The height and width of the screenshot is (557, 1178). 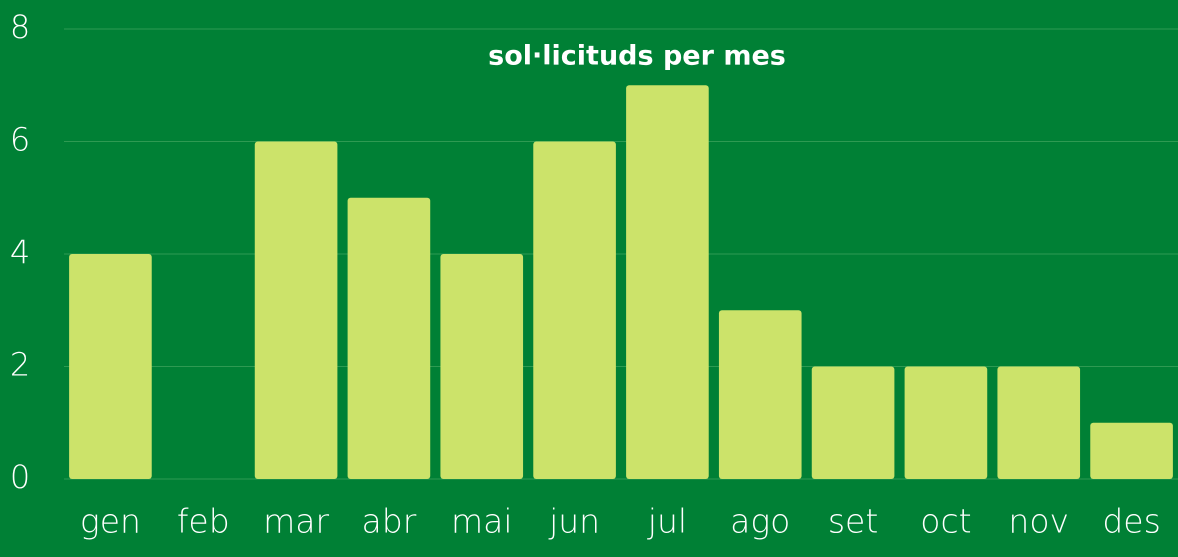 What do you see at coordinates (20, 27) in the screenshot?
I see `y-tick-label: 8` at bounding box center [20, 27].